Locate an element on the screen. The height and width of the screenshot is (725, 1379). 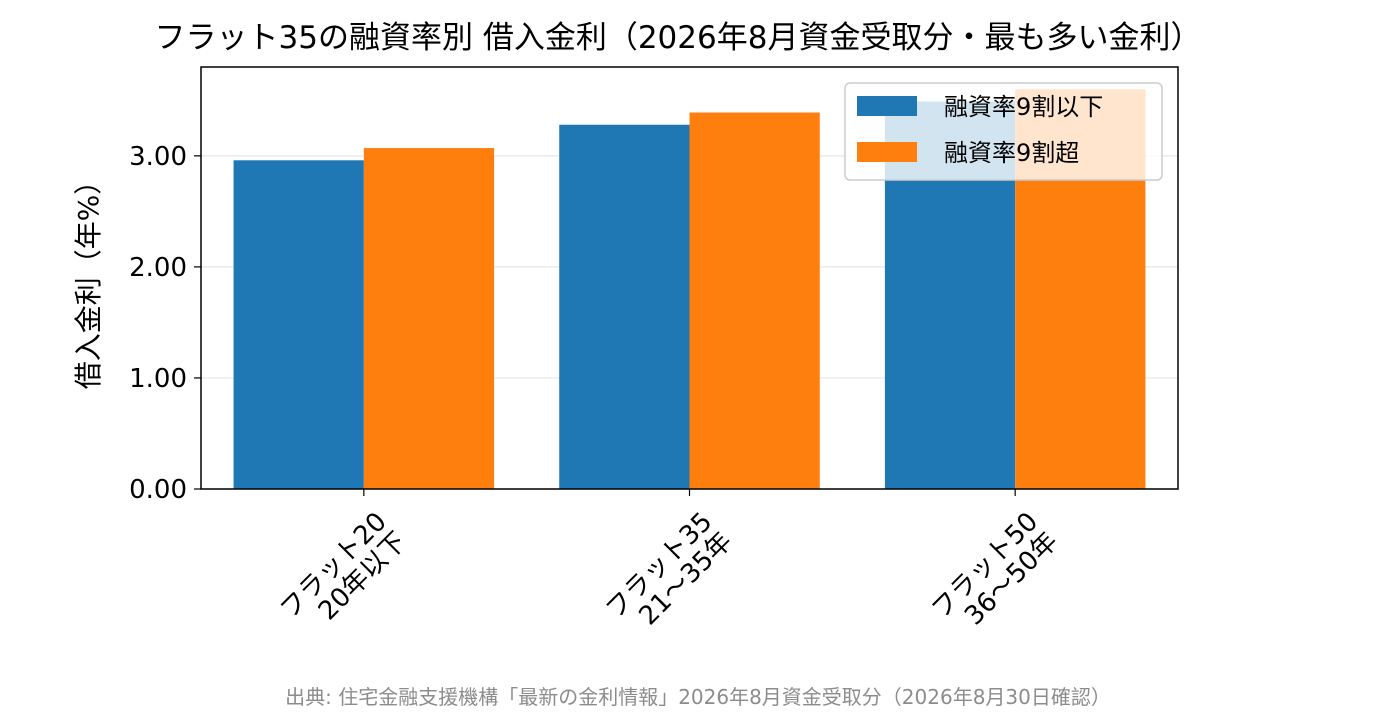
legend-frame is located at coordinates (1003, 131).